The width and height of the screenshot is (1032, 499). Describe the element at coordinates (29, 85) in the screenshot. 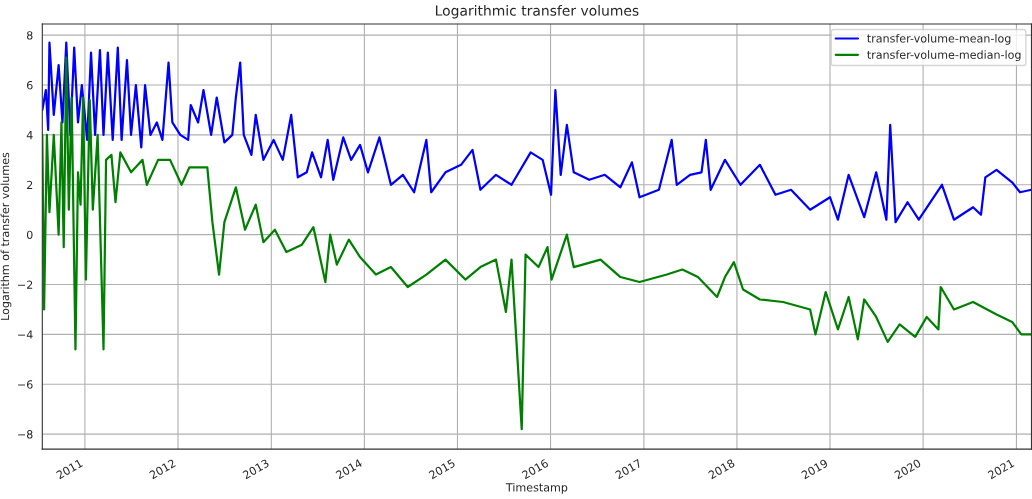

I see `y-tick-label: 6` at that location.